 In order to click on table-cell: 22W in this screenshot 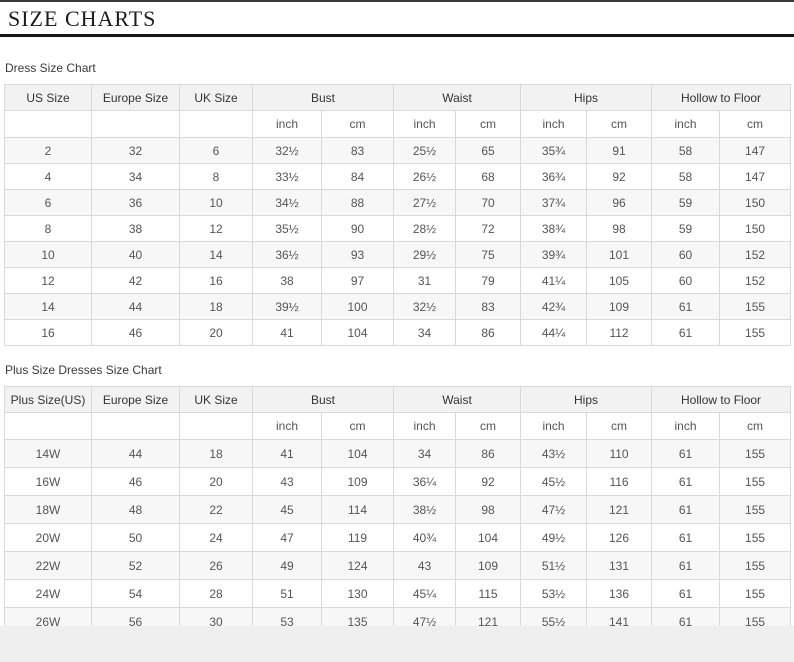, I will do `click(48, 565)`.